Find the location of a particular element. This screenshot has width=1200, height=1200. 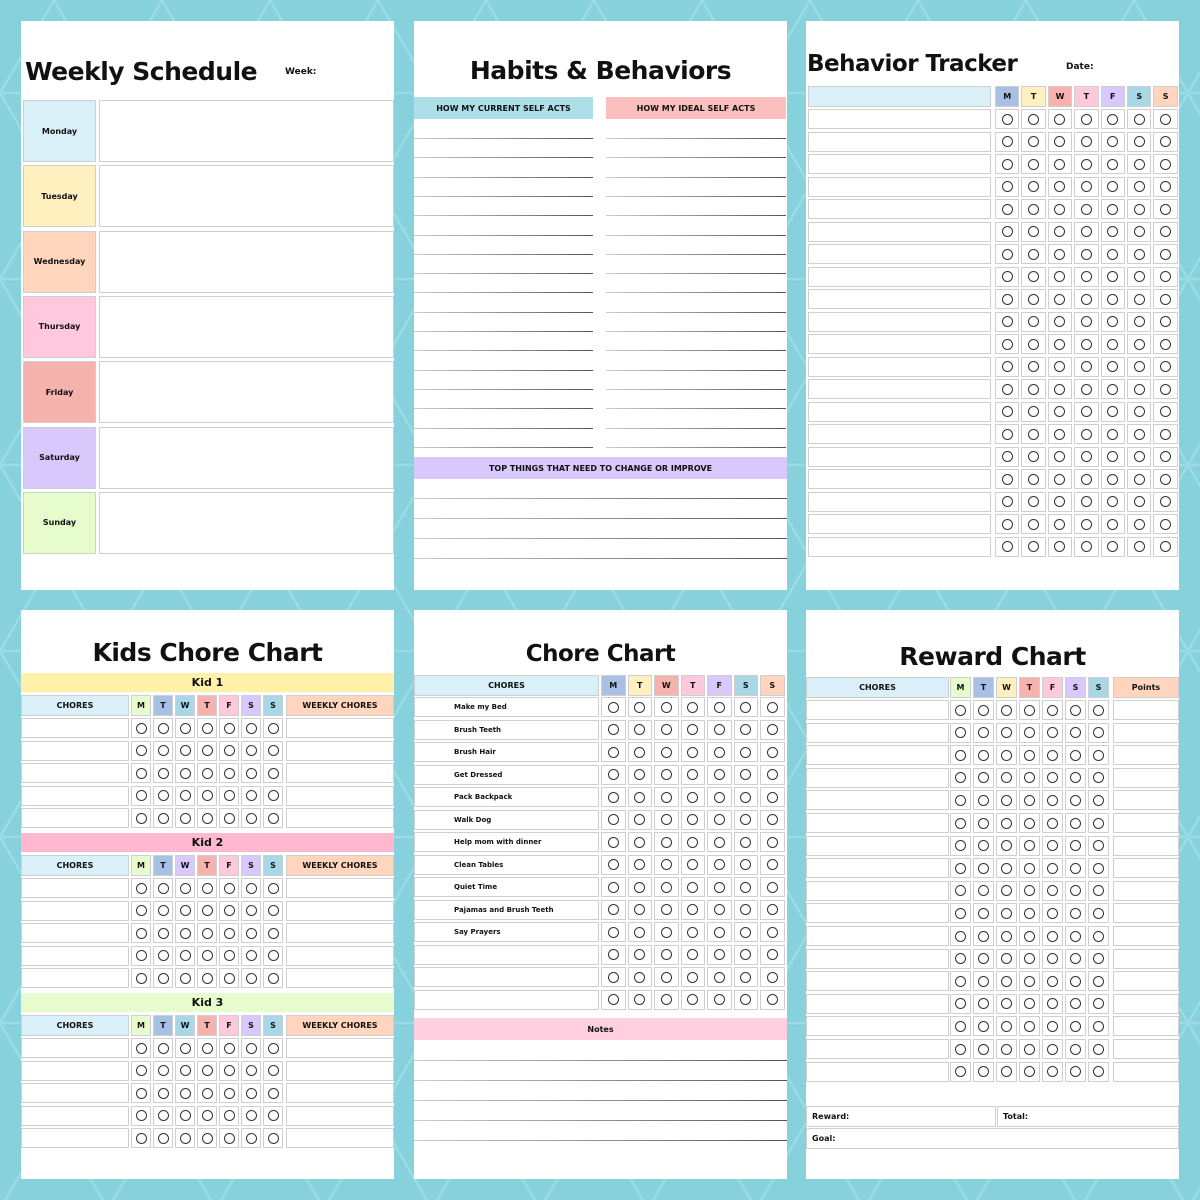

chore-item: Get Dressed is located at coordinates (506, 774).